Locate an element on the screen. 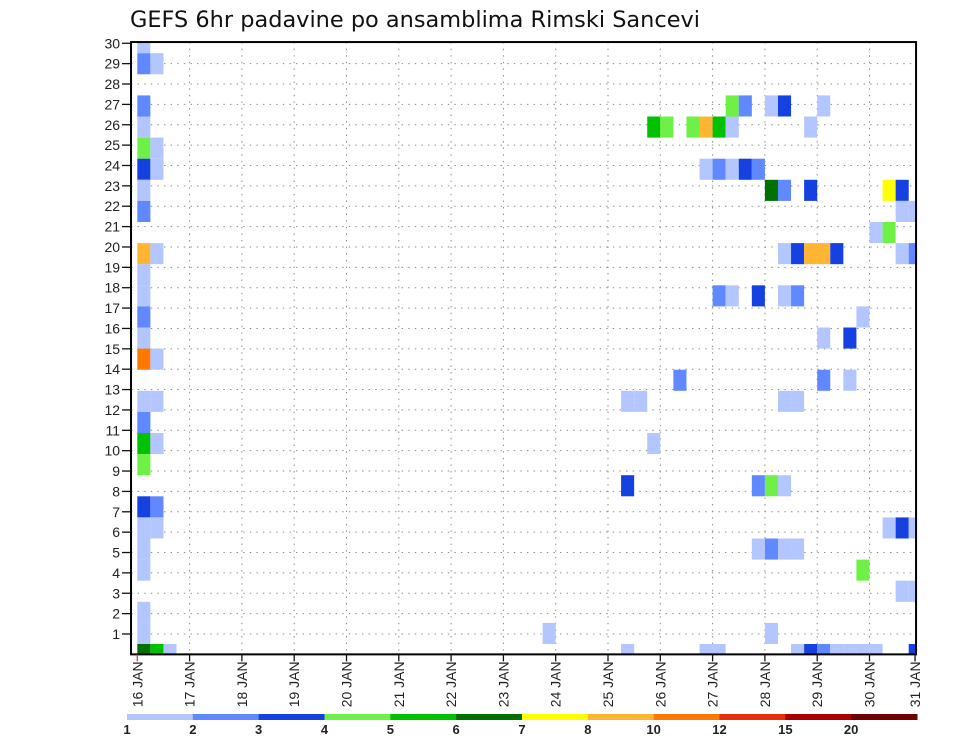  color-bar-label: 4 is located at coordinates (325, 729).